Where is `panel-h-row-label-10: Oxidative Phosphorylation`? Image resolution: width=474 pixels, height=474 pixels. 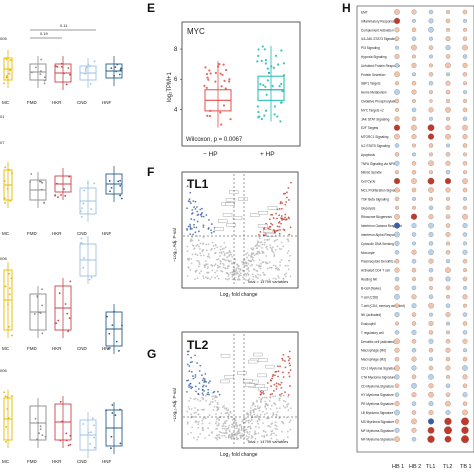
panel-h-row-label-10: Oxidative Phosphorylation is located at coordinates (379, 102).